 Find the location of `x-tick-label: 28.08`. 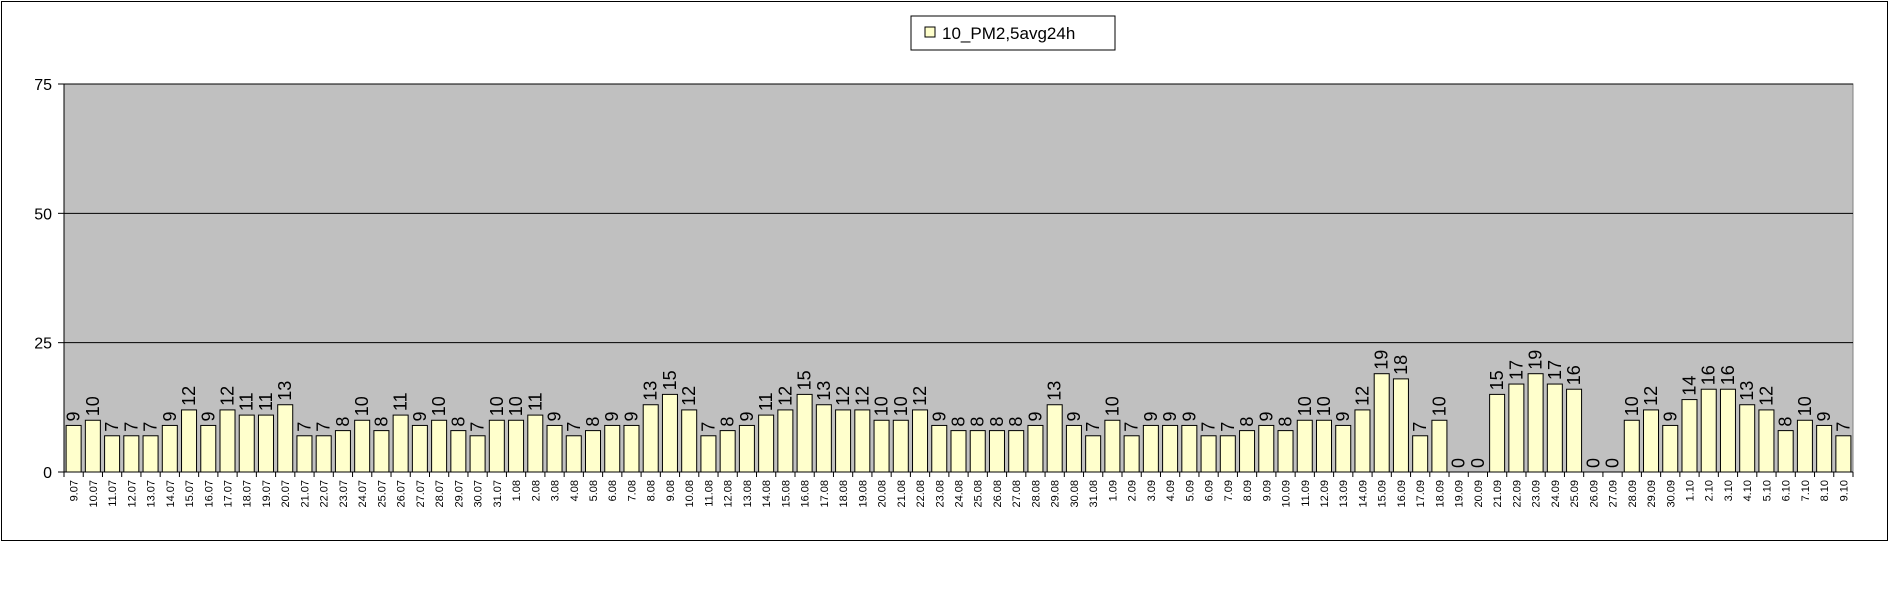

x-tick-label: 28.08 is located at coordinates (1036, 494).